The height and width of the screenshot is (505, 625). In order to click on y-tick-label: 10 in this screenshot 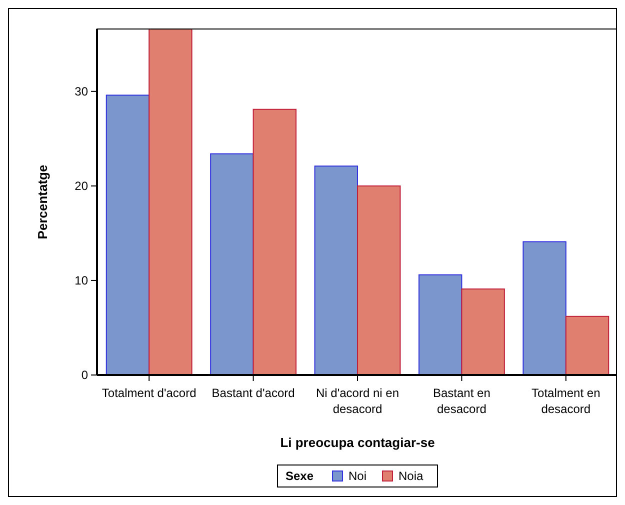, I will do `click(81, 281)`.